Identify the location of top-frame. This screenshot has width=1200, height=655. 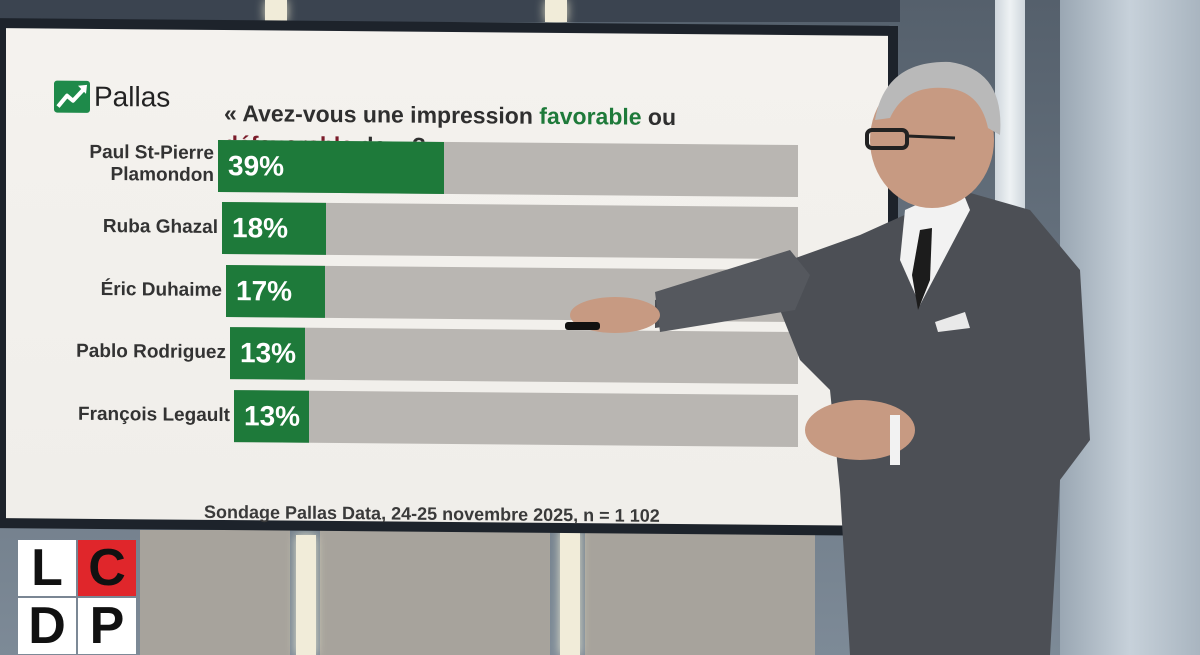
(450, 11).